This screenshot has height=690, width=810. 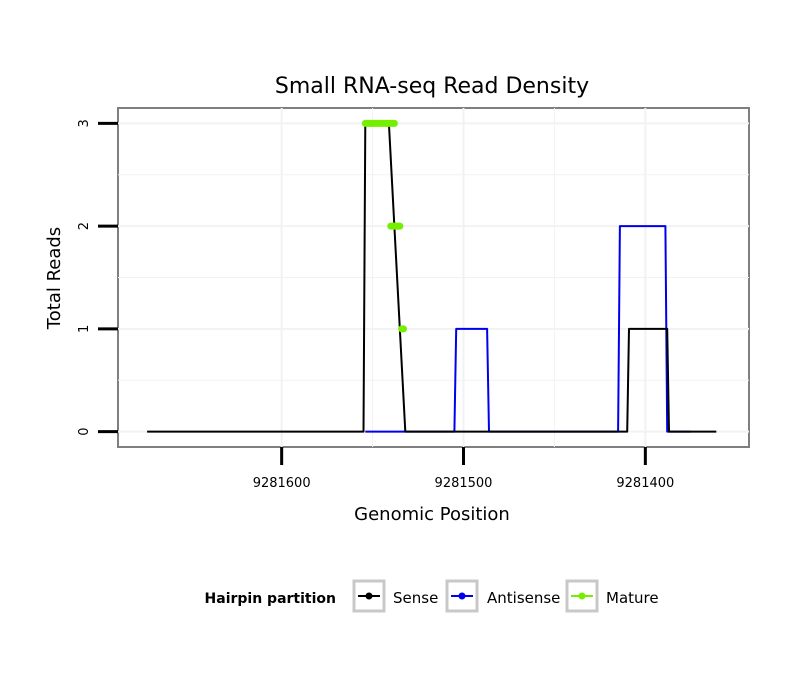 What do you see at coordinates (523, 598) in the screenshot?
I see `legend-label-antisense: Antisense` at bounding box center [523, 598].